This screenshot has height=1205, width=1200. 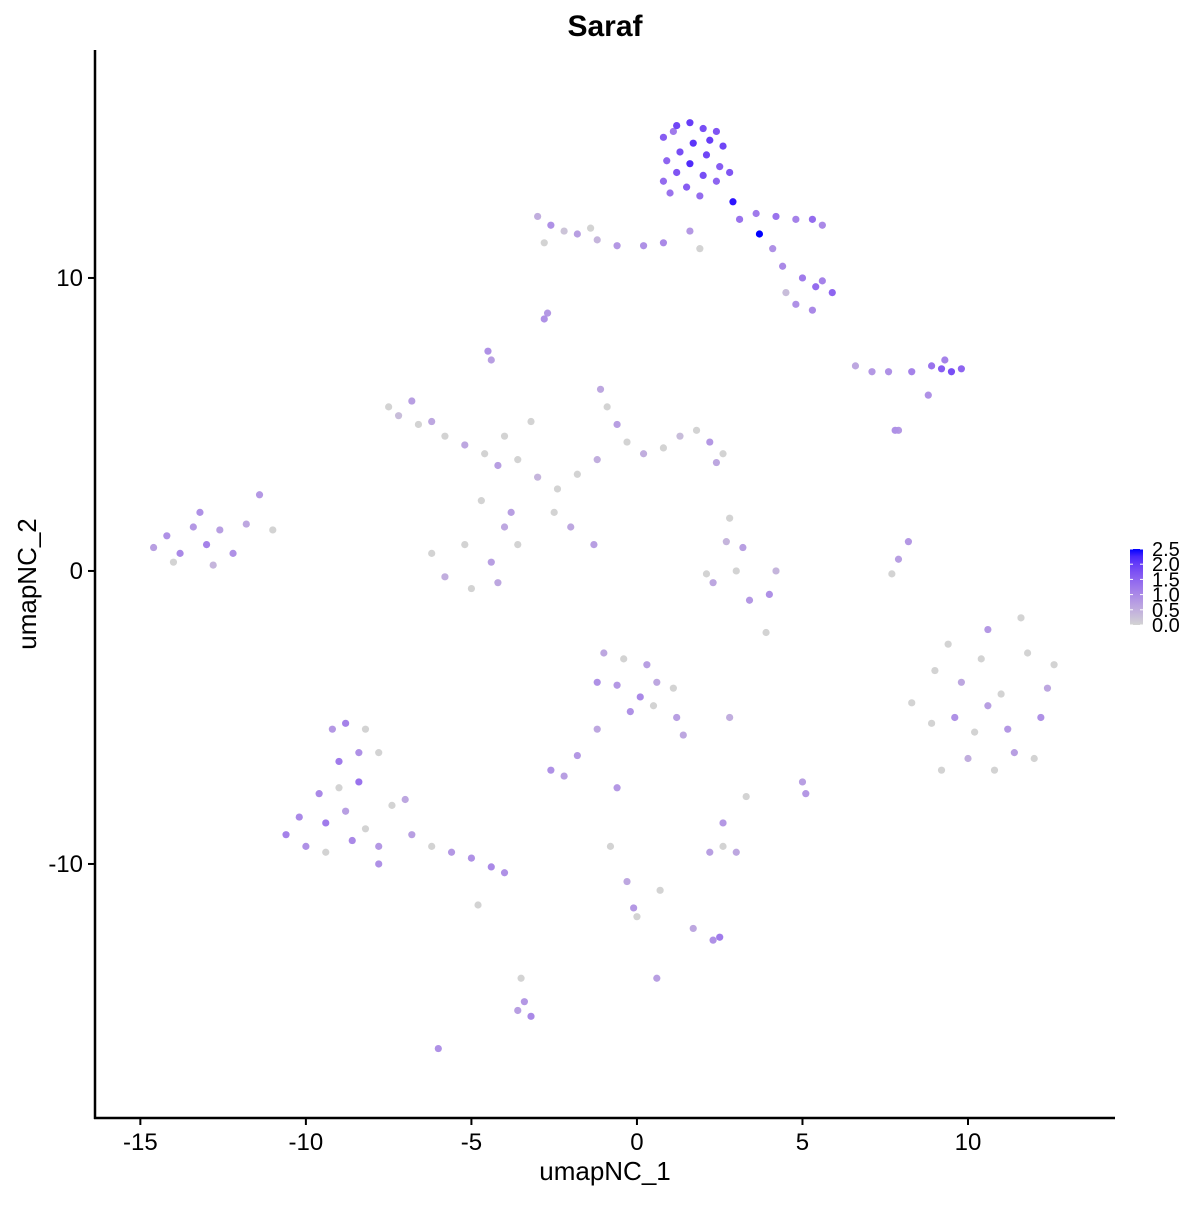 I want to click on colorbar, so click(x=1136, y=587).